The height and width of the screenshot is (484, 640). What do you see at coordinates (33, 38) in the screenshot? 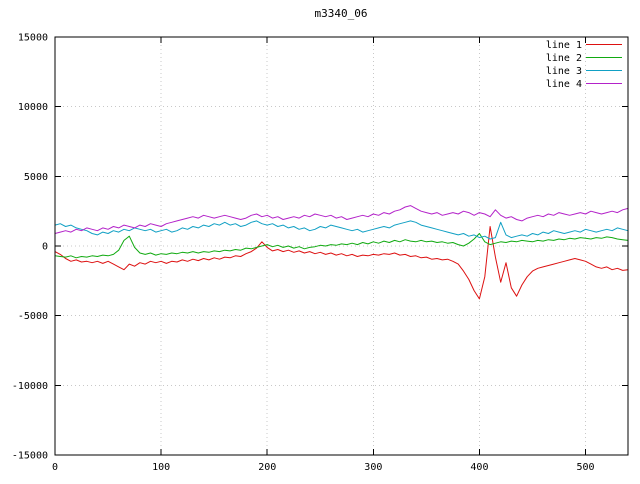
I see `y-tick-label: 15000` at bounding box center [33, 38].